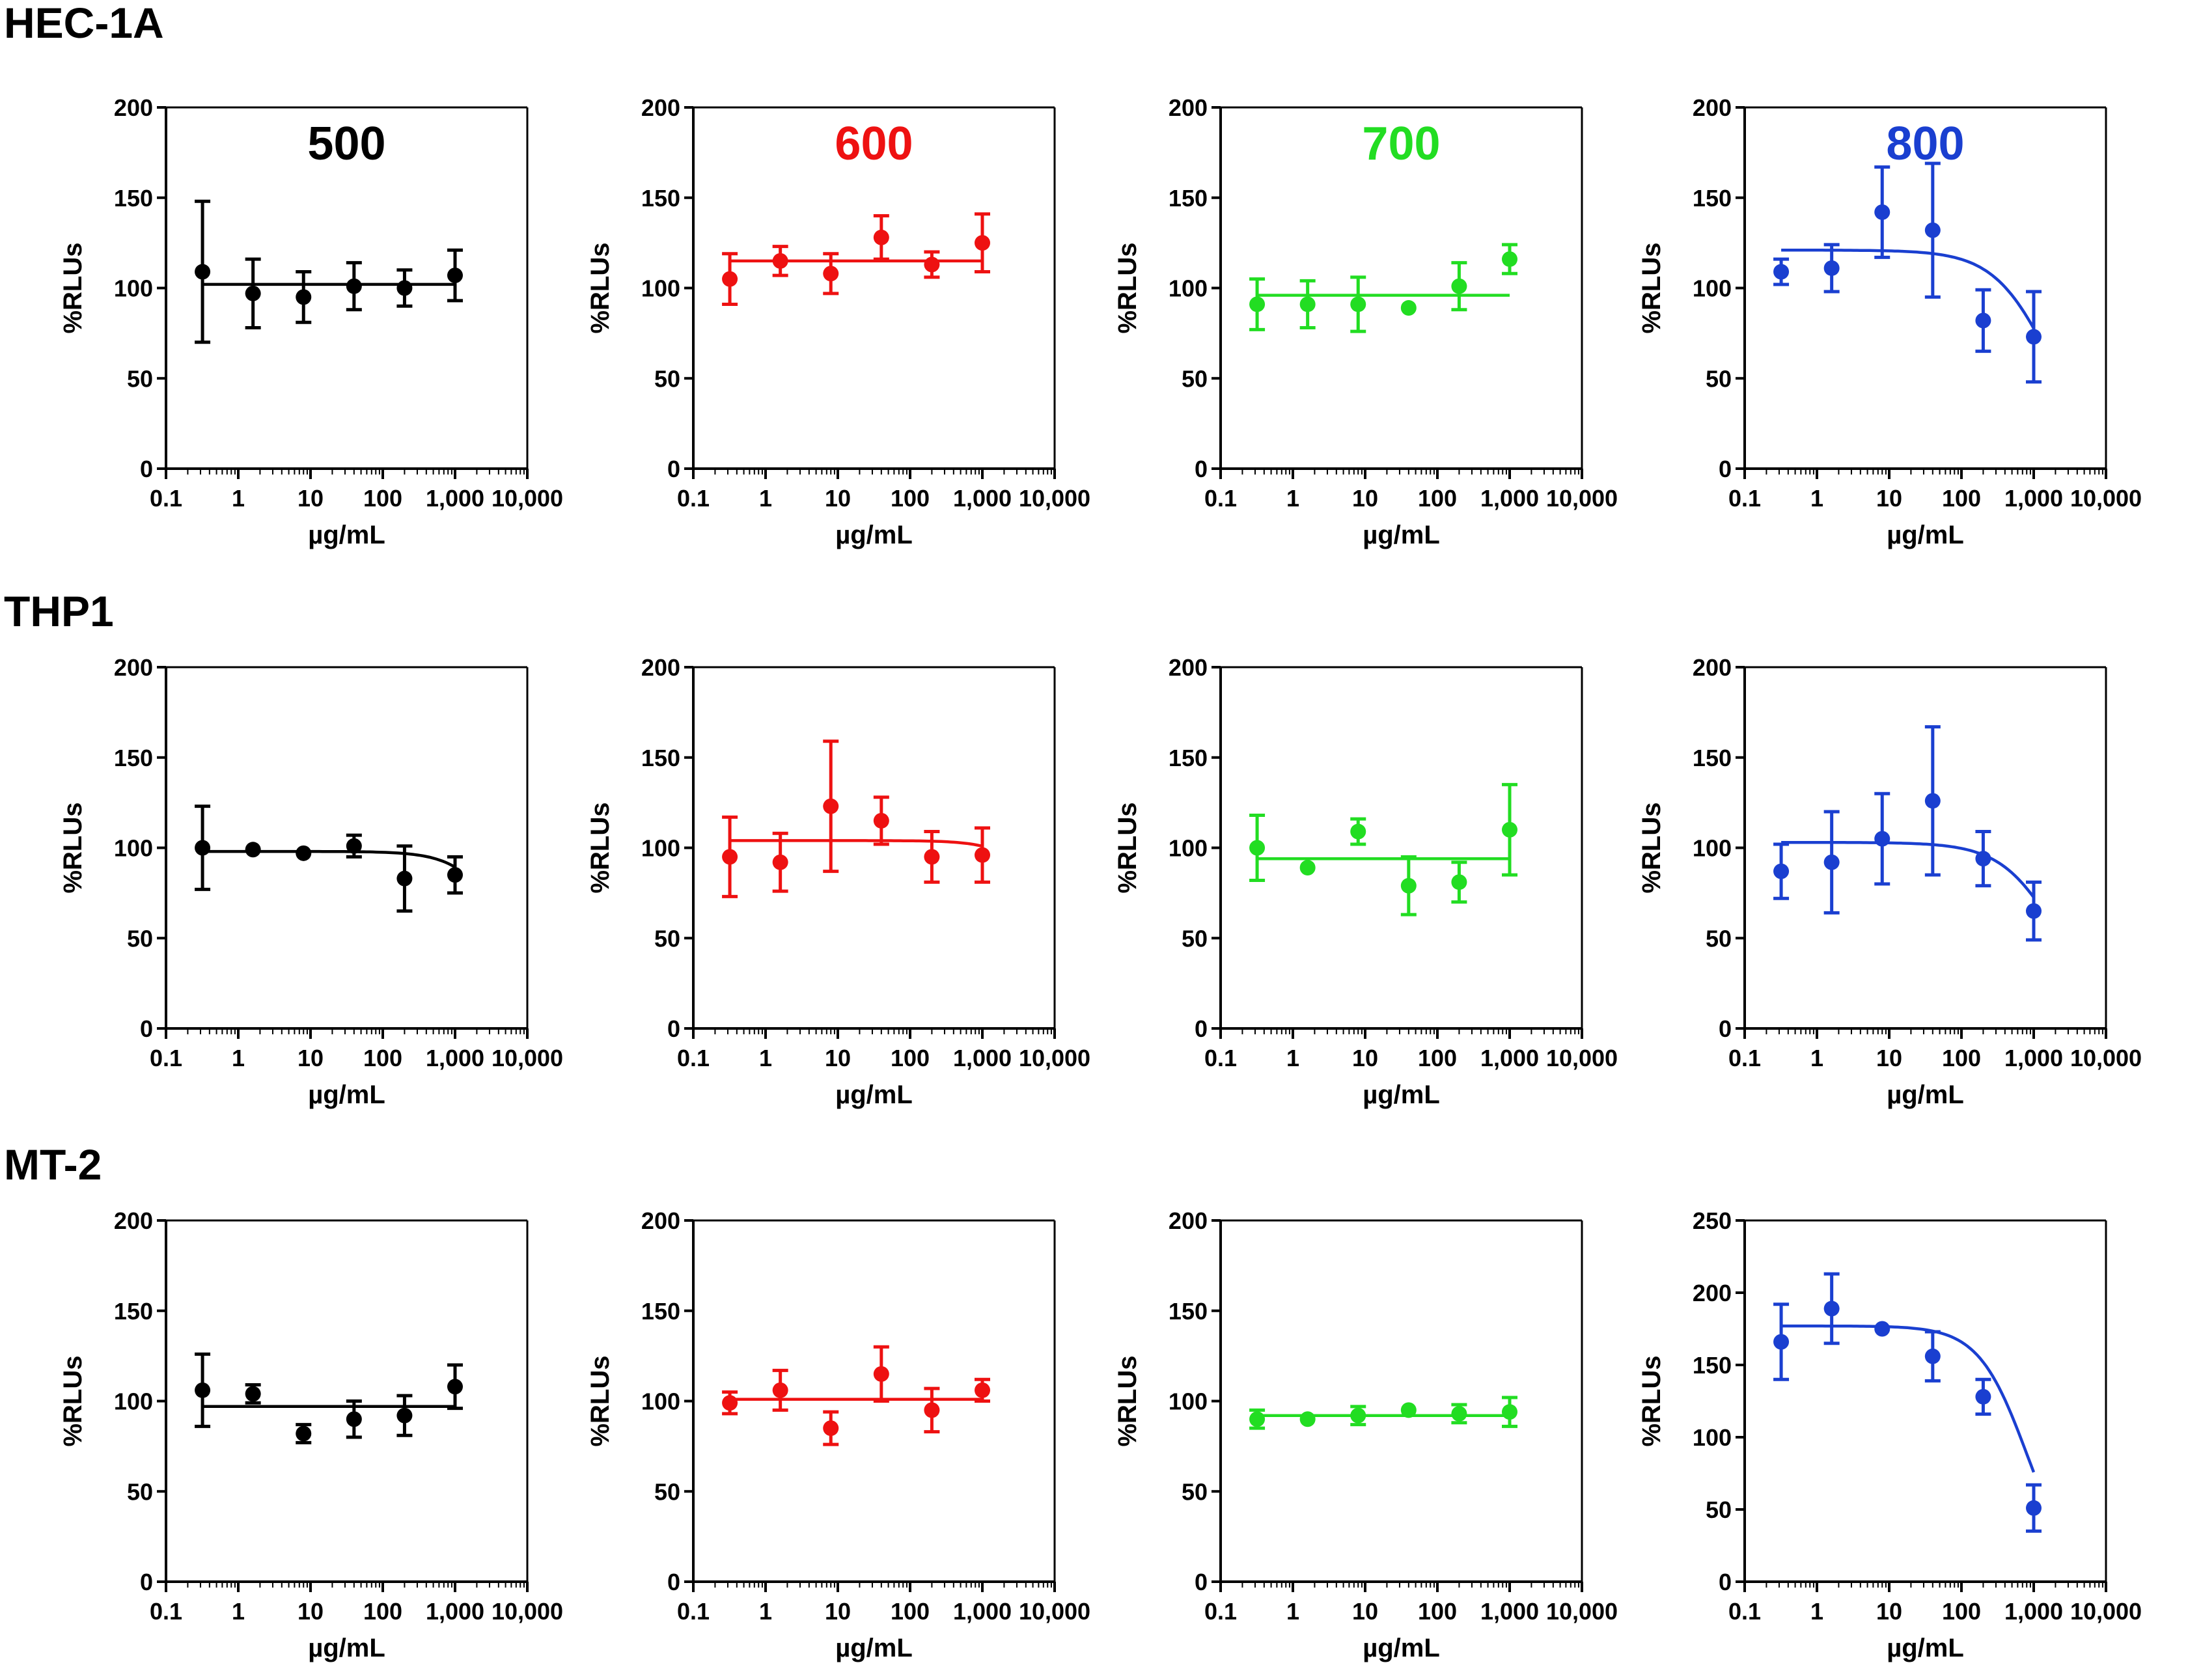 The image size is (2188, 1680). I want to click on row-label-thp1: THP1, so click(59, 611).